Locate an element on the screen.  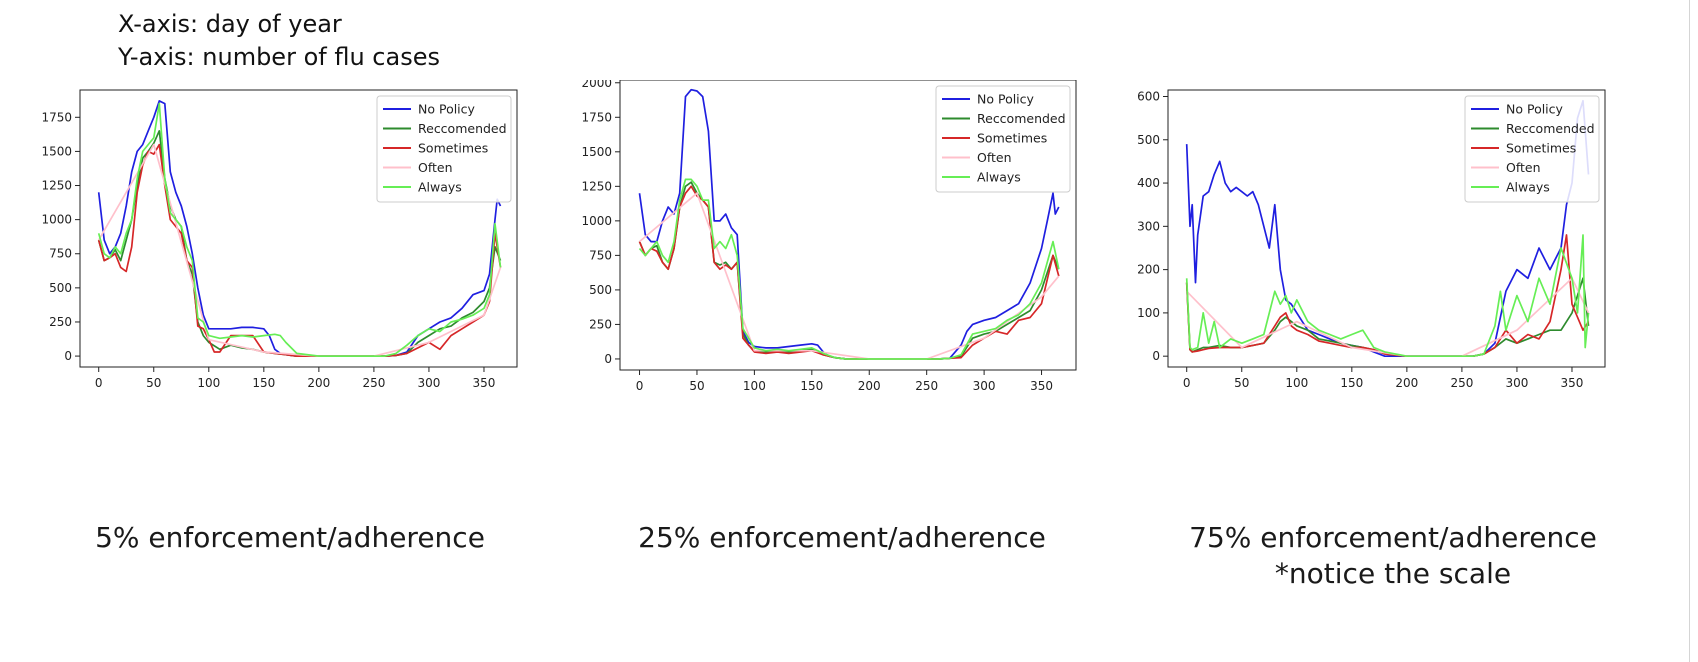
y-tick-label: 400 is located at coordinates (1148, 183).